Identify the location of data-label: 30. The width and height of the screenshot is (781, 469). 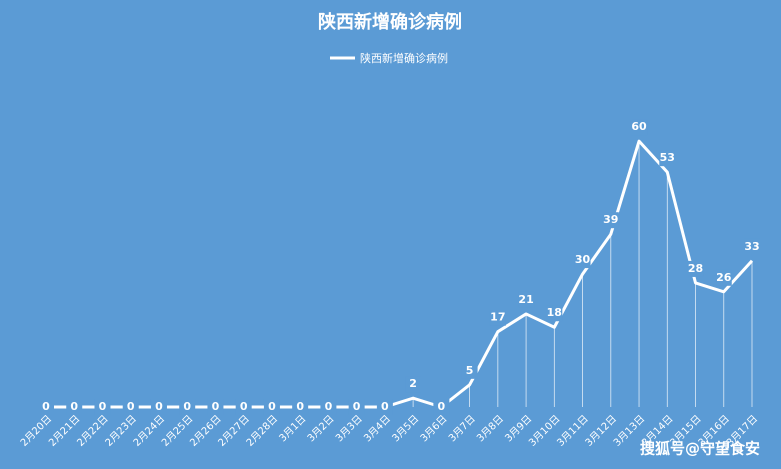
(583, 259).